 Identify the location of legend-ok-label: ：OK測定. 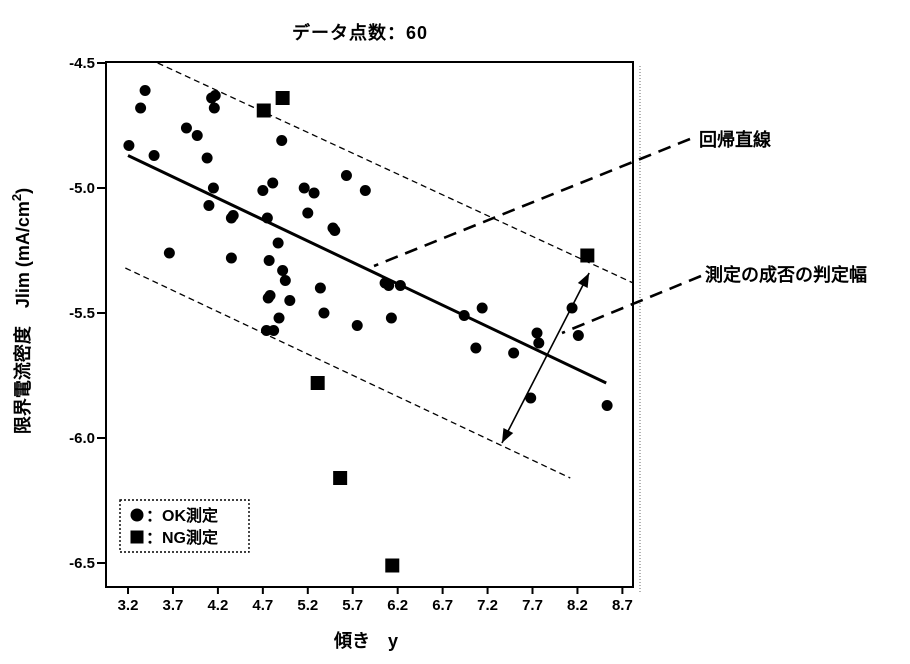
(182, 515).